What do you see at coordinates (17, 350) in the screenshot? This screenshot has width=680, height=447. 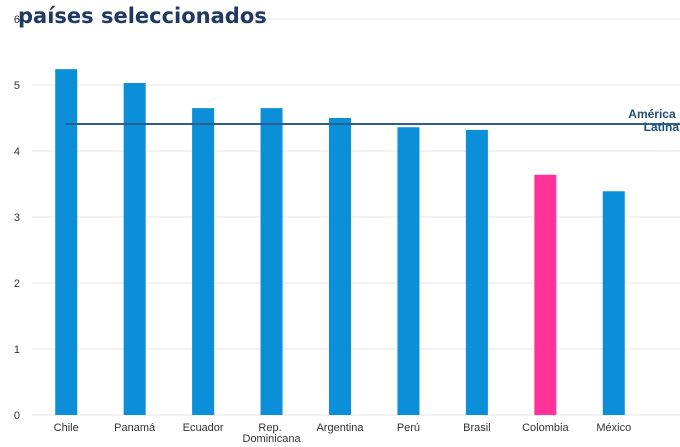 I see `y-tick-label: 1` at bounding box center [17, 350].